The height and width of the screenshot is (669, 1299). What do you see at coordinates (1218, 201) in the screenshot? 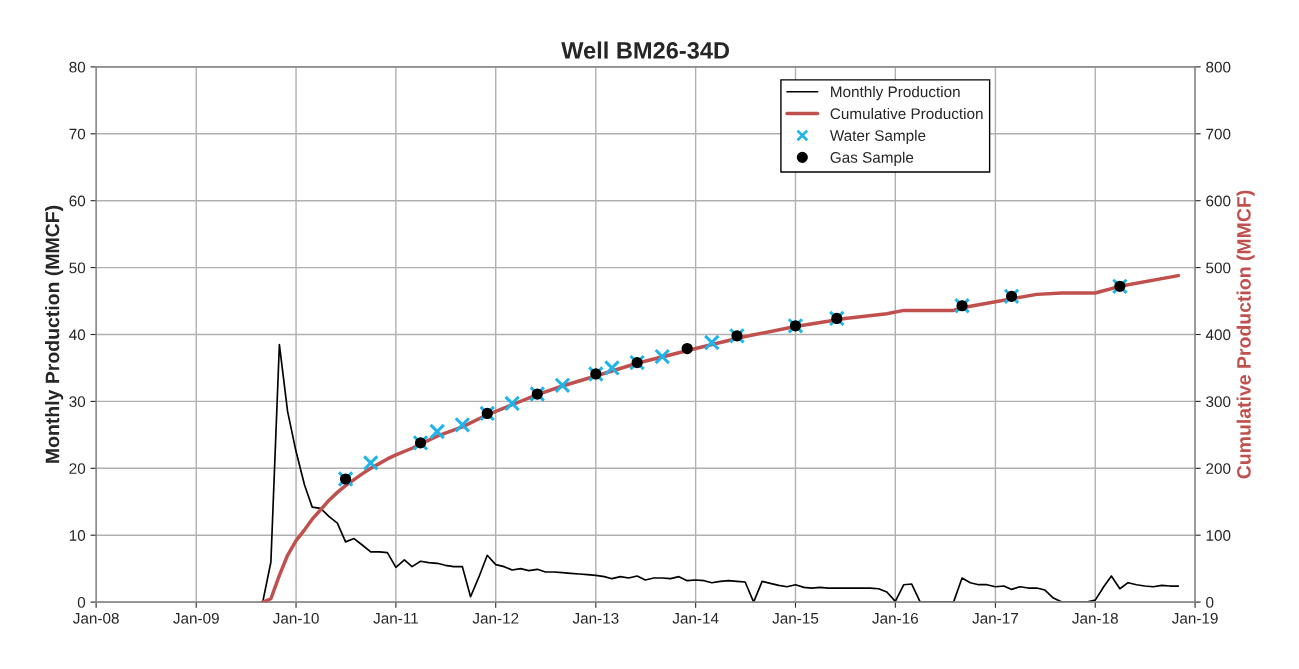
I see `y2-tick-label: 600` at bounding box center [1218, 201].